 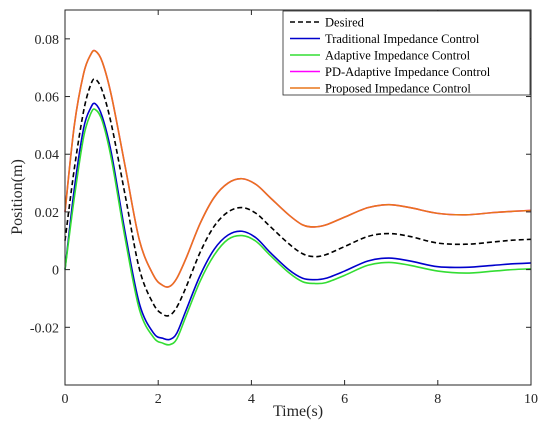 I want to click on y-tick-label: 0.08, so click(x=47, y=40).